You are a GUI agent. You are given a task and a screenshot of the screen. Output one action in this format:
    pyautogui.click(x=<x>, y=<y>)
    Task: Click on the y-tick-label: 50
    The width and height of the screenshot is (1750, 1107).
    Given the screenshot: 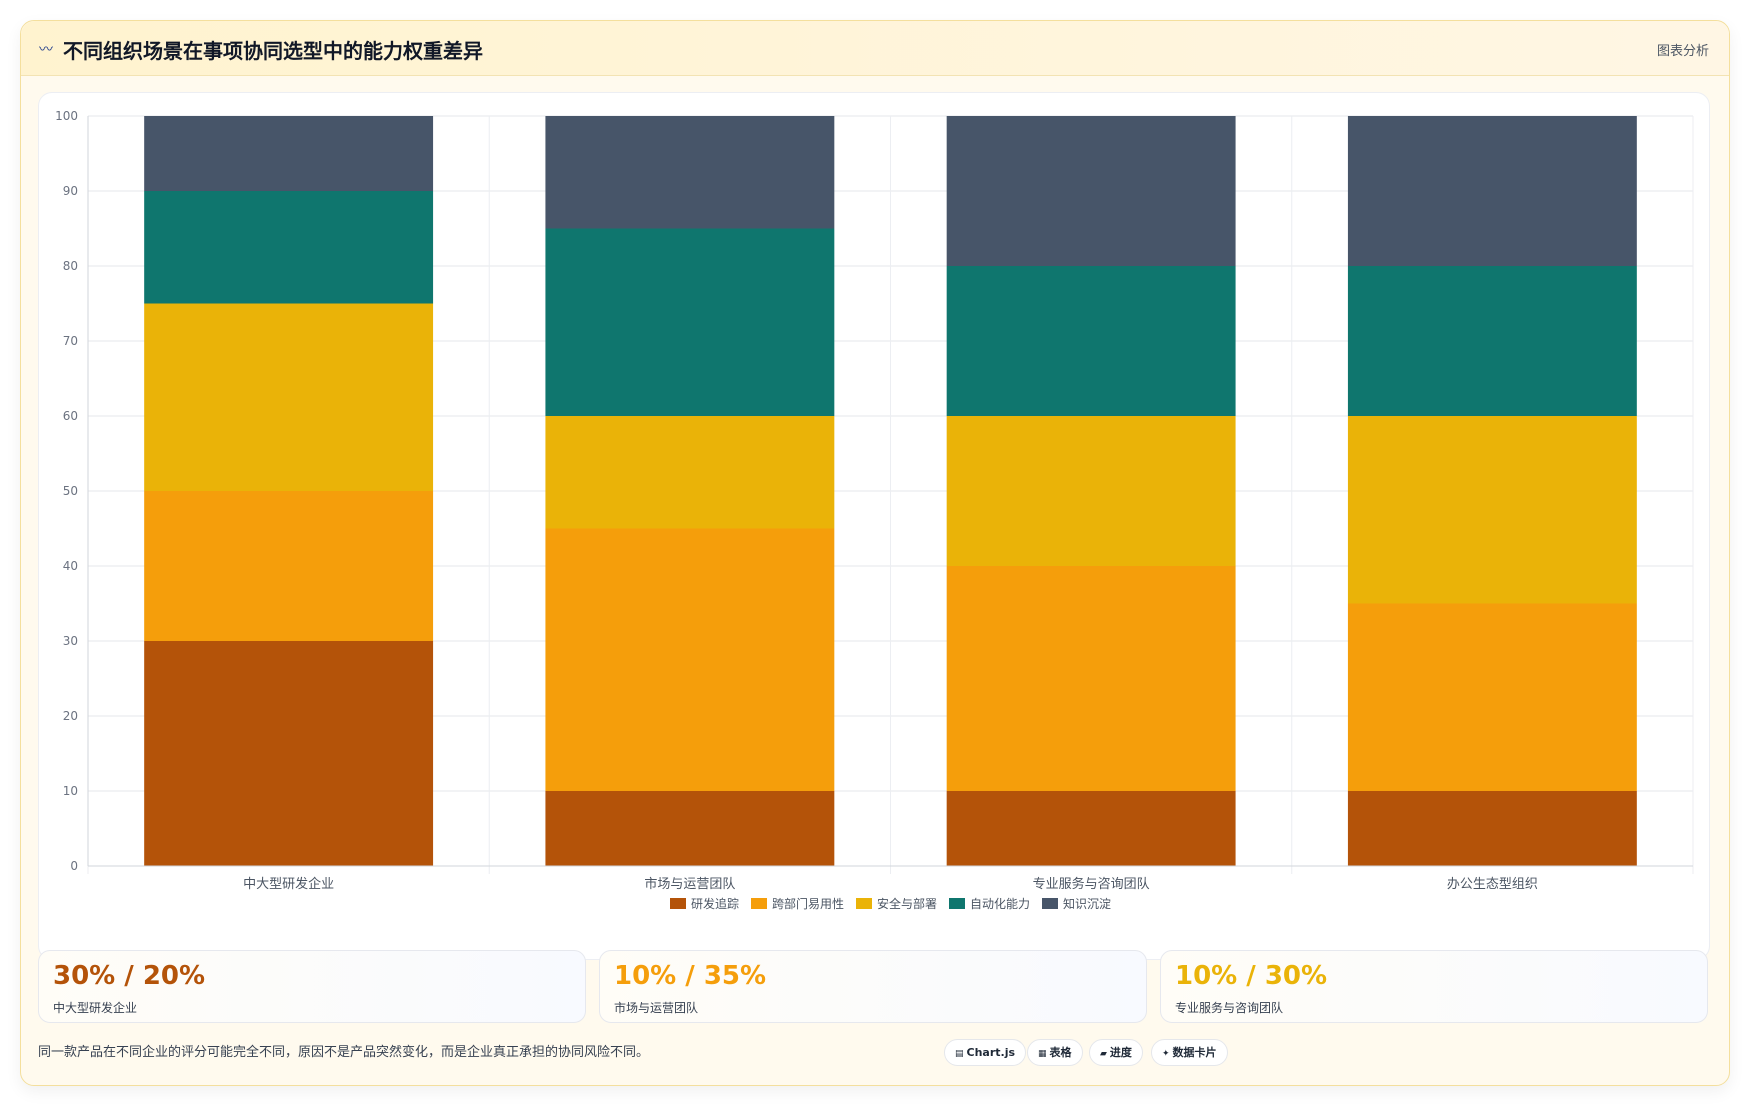 What is the action you would take?
    pyautogui.click(x=70, y=491)
    